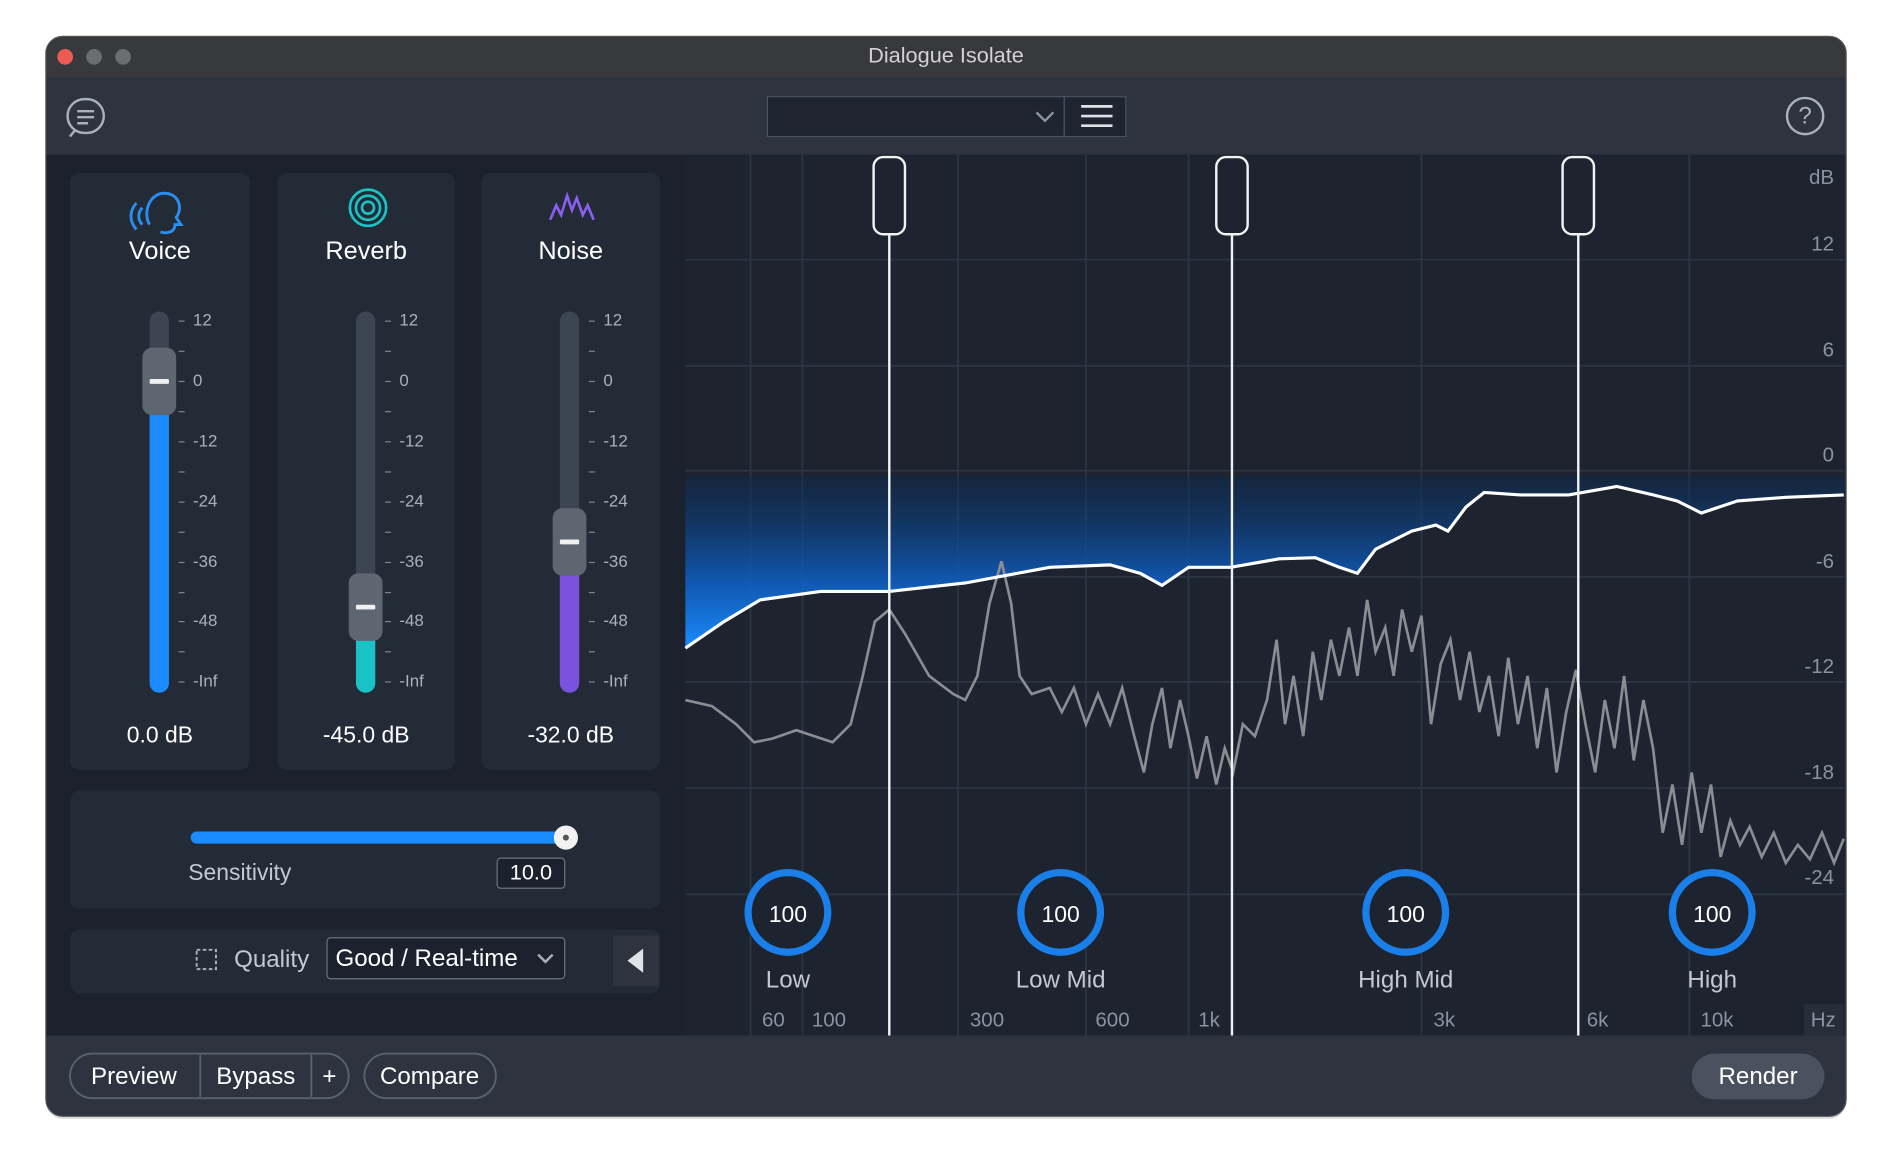 The image size is (1892, 1172). Describe the element at coordinates (1112, 1019) in the screenshot. I see `freq-axis-label: 600` at that location.